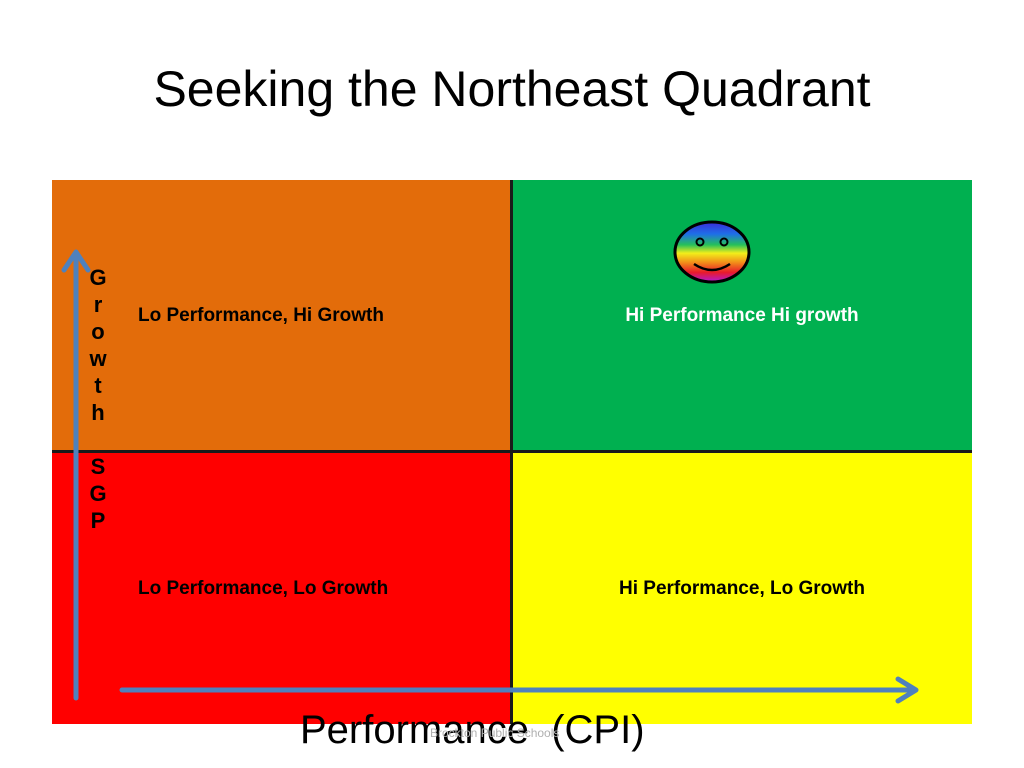 This screenshot has width=1024, height=768. I want to click on x-axis-label: Performance (CPI), so click(472, 730).